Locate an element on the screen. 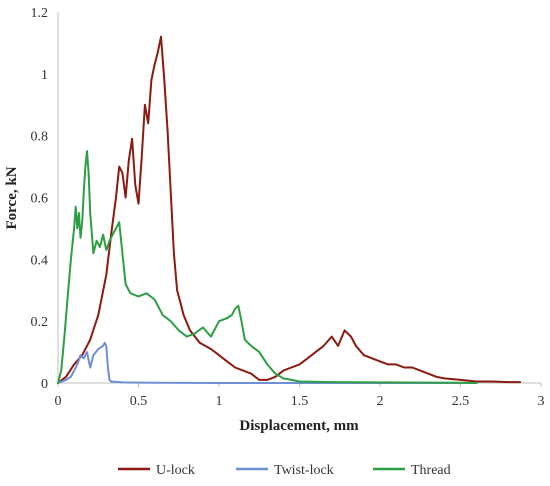 The image size is (550, 486). legend-label-twist-lock: Twist-lock is located at coordinates (304, 470).